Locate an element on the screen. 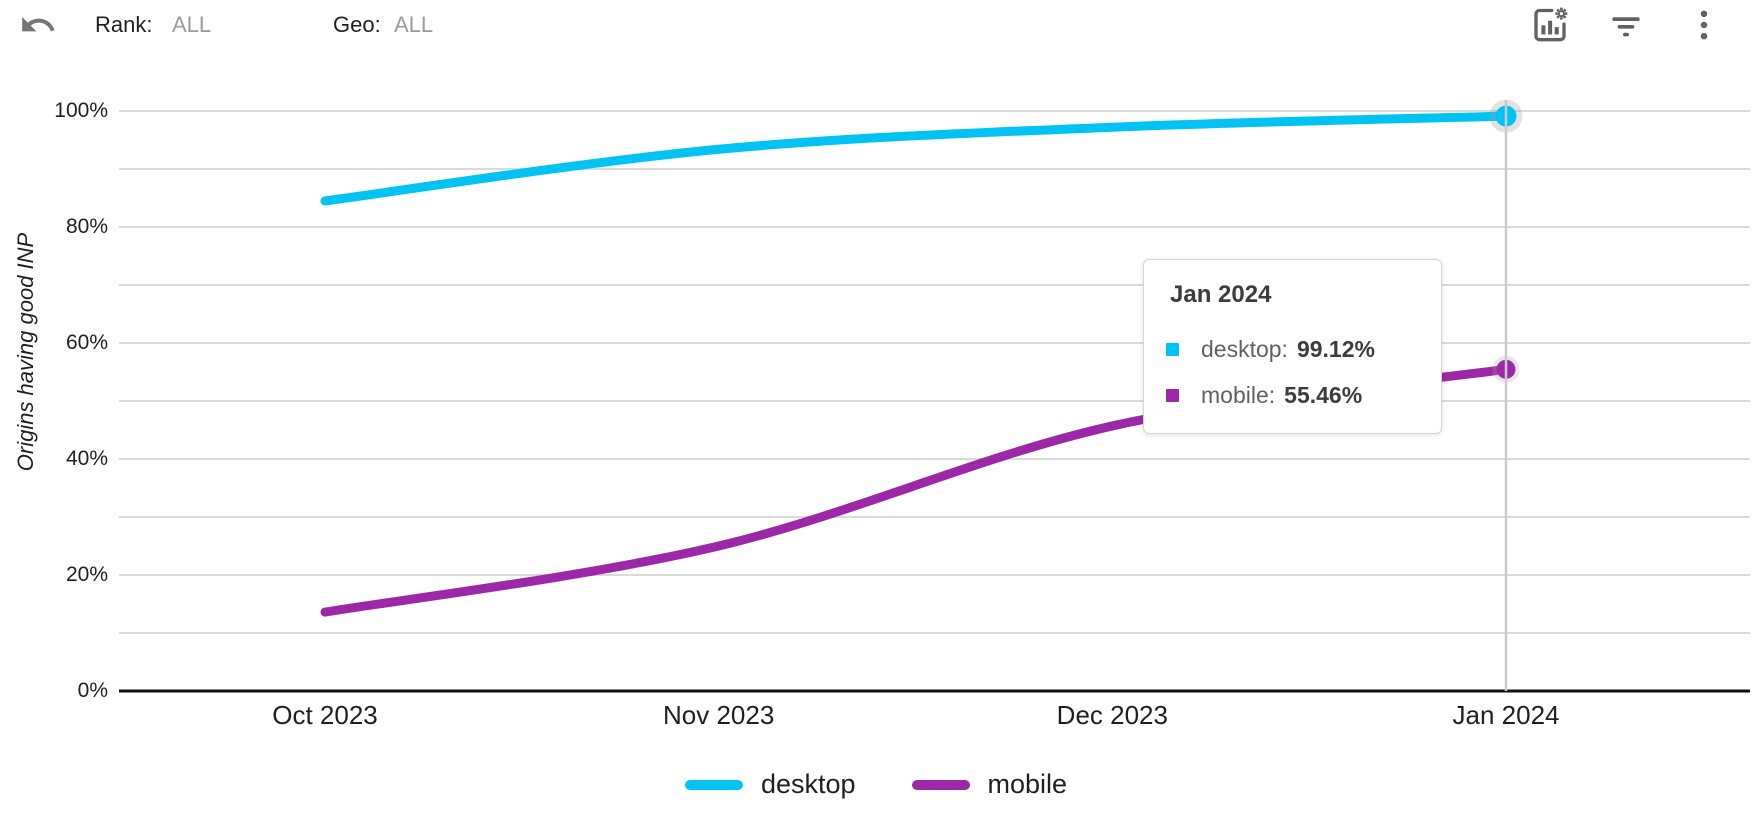 This screenshot has width=1752, height=826. x-axis-tick-label: Jan 2024 is located at coordinates (1506, 715).